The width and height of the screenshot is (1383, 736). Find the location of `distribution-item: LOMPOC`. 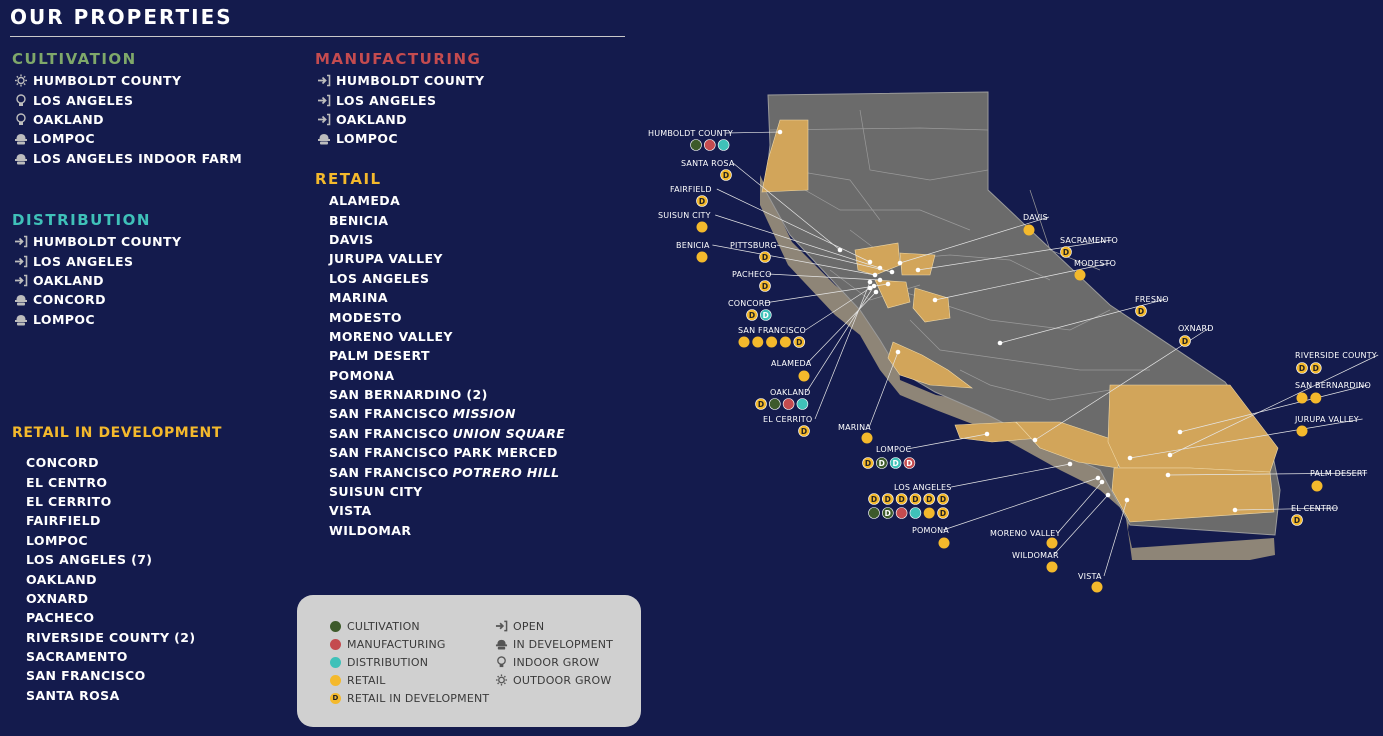

distribution-item: LOMPOC is located at coordinates (96, 319).